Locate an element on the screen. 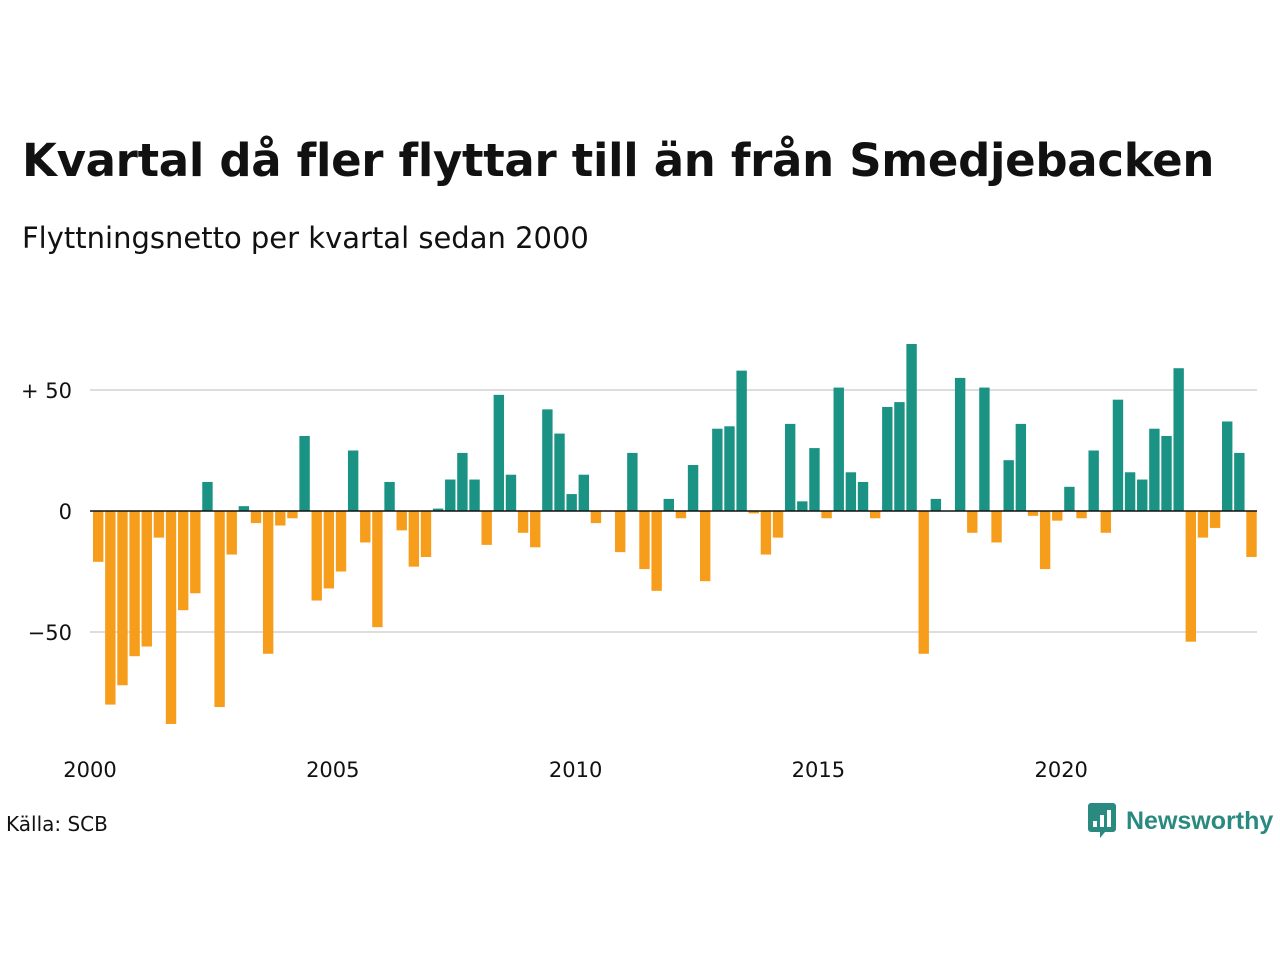 Image resolution: width=1280 pixels, height=960 pixels. y-tick-label: −50 is located at coordinates (50, 633).